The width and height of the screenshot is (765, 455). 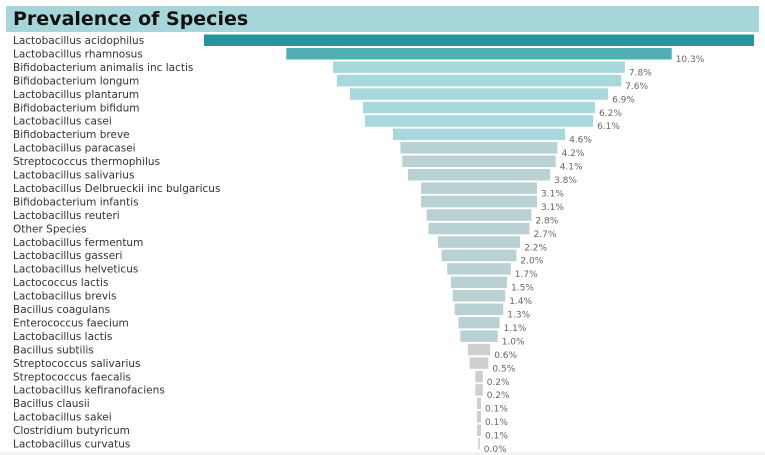 What do you see at coordinates (571, 168) in the screenshot?
I see `value-label: 4.1%` at bounding box center [571, 168].